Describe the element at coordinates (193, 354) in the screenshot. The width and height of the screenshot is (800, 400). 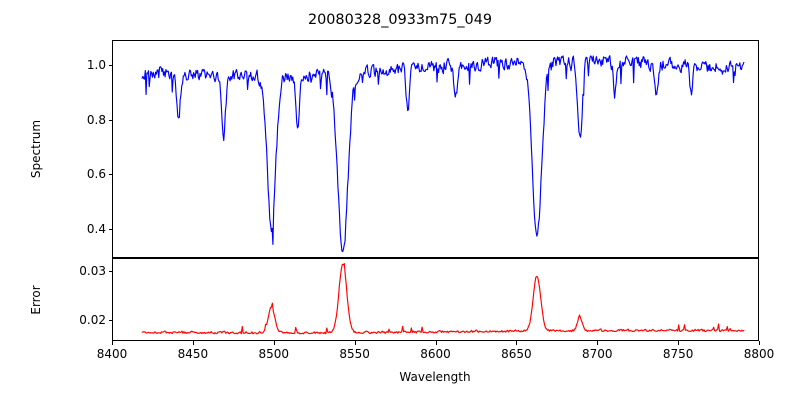
I see `x-tick-label: 8450` at that location.